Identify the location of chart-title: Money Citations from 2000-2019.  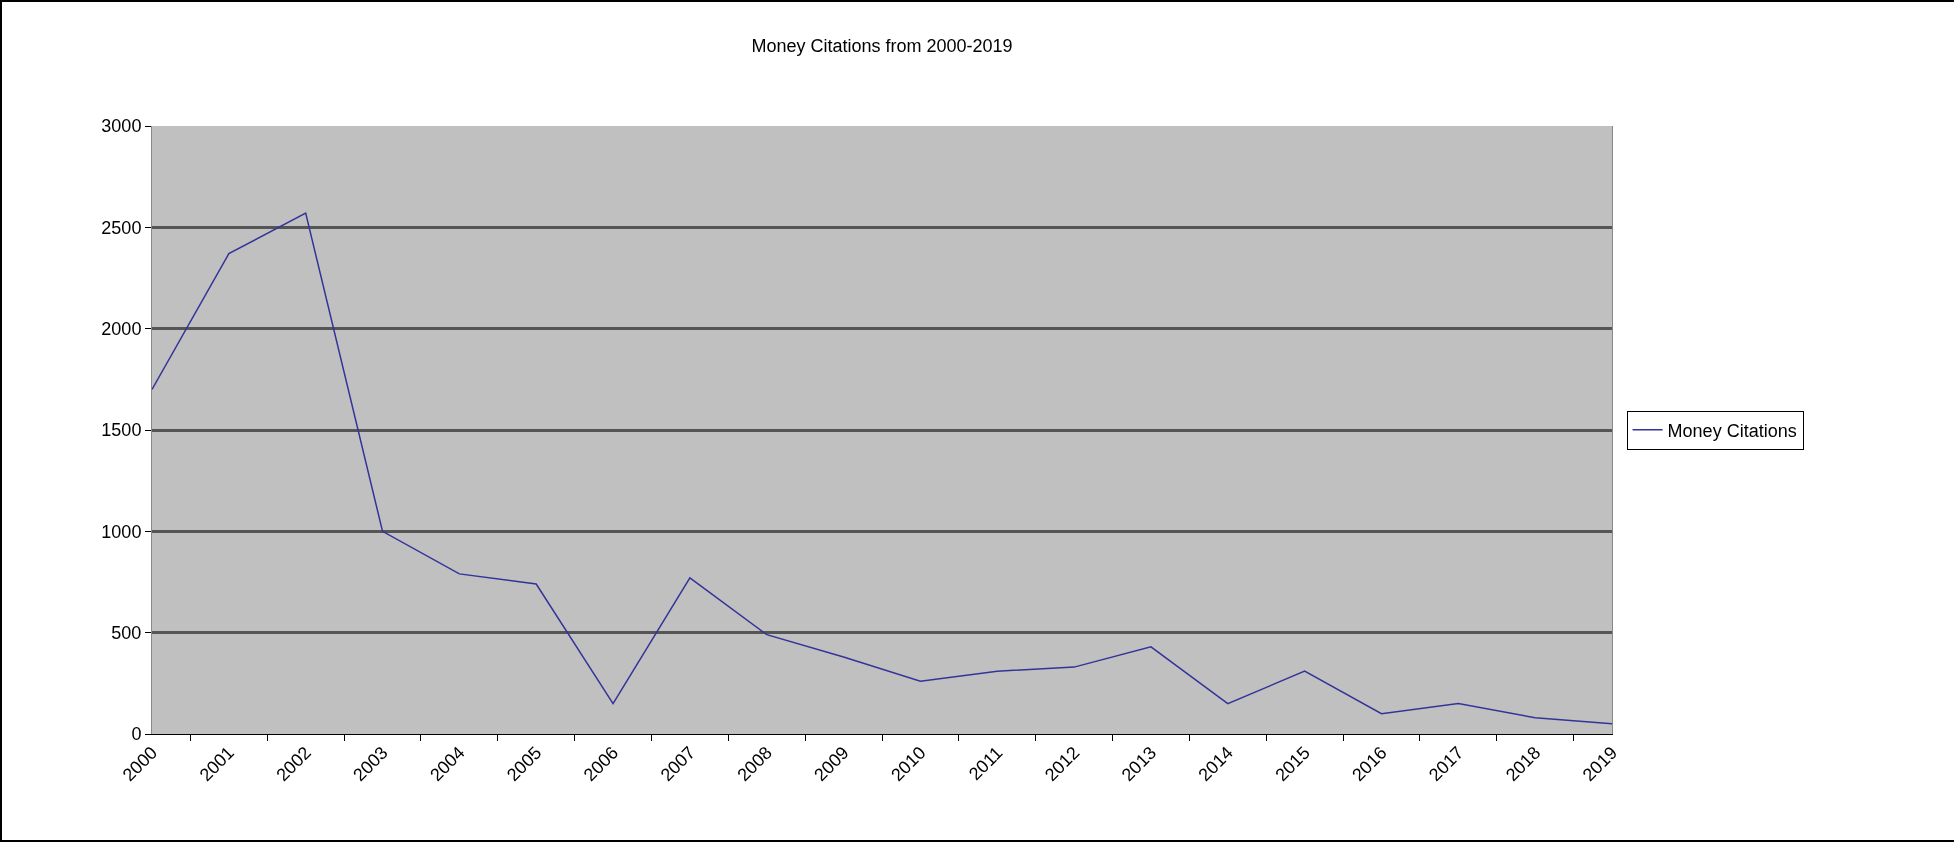
(882, 46).